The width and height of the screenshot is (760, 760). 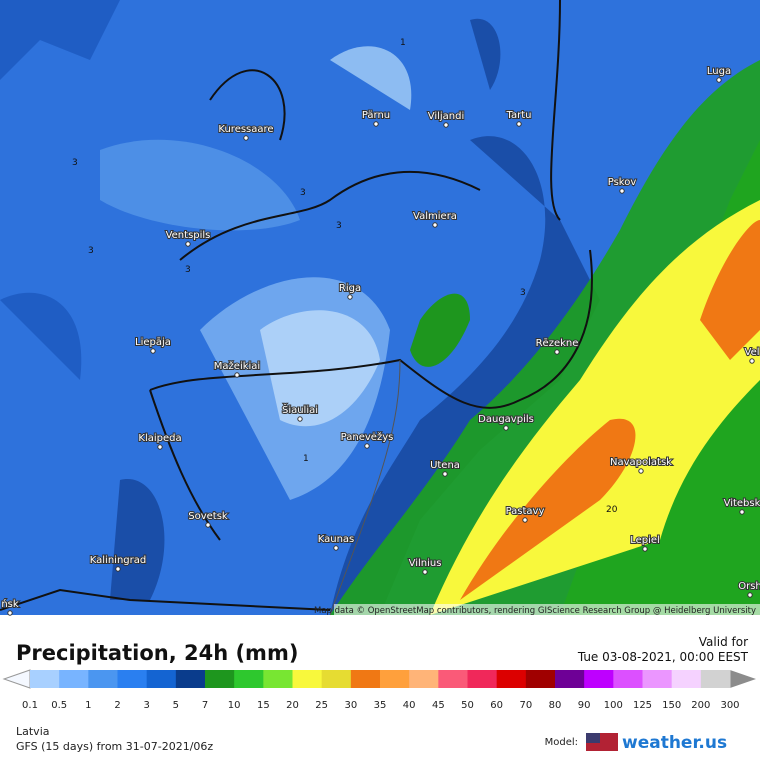 What do you see at coordinates (742, 503) in the screenshot?
I see `city-label: Vitebsk` at bounding box center [742, 503].